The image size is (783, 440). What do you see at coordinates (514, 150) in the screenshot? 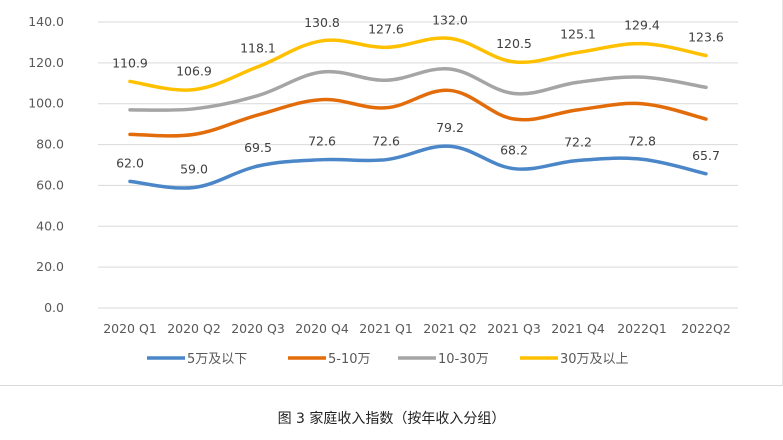
I see `data-label: 68.2` at bounding box center [514, 150].